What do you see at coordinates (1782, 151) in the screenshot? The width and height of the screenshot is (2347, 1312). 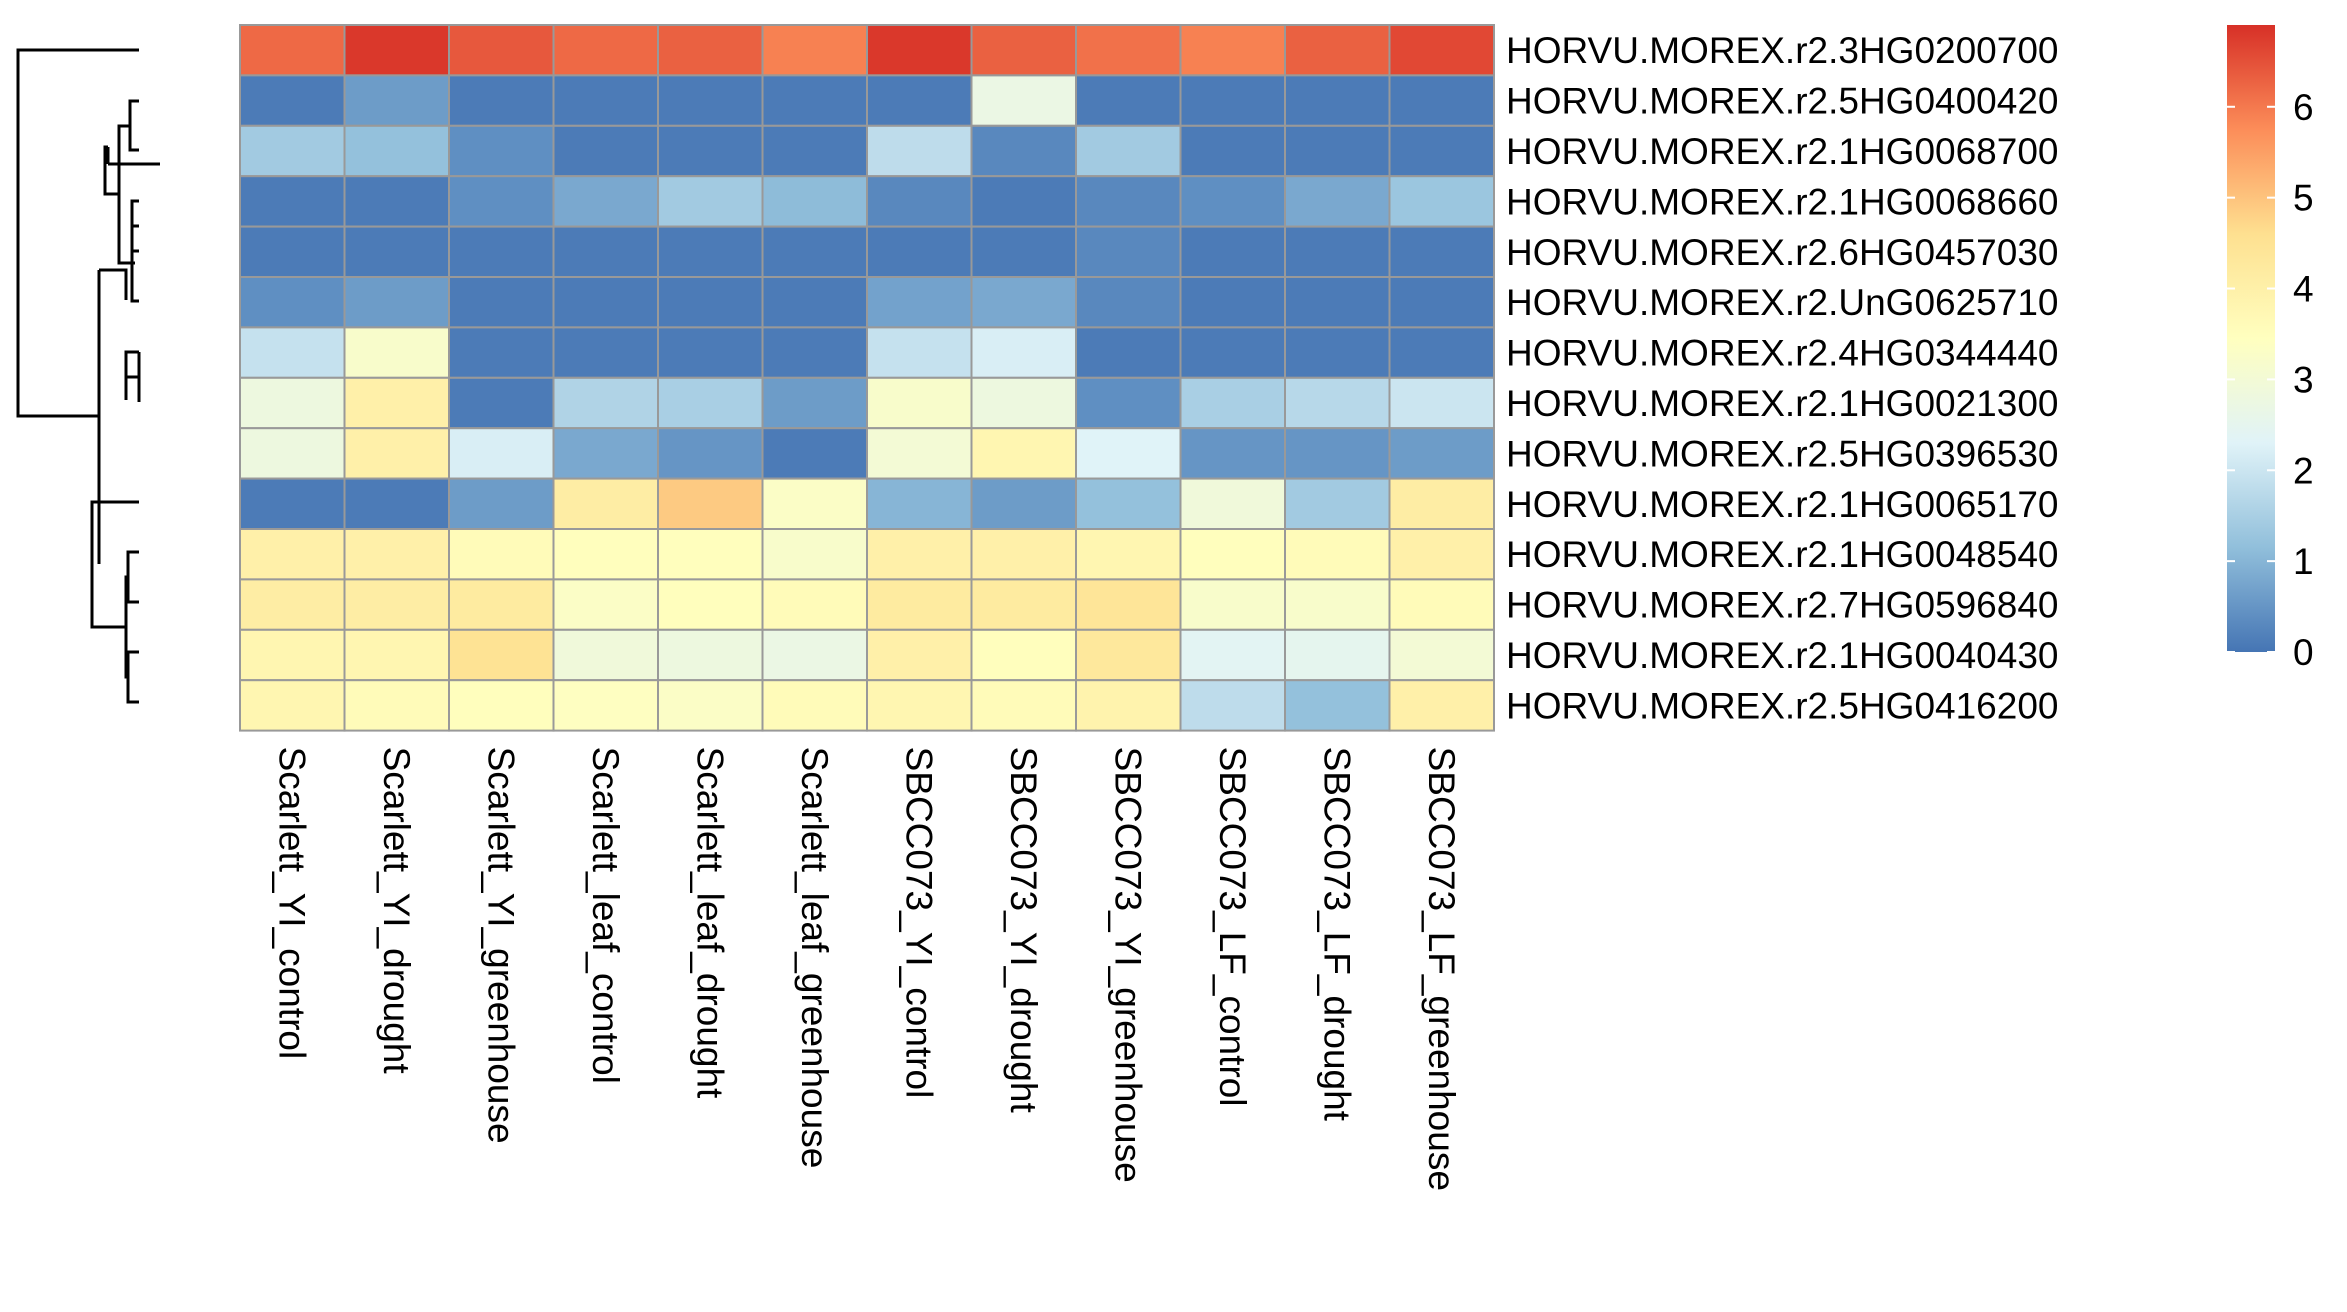 I see `row-label: HORVU.MOREX.r2.1HG0068700` at bounding box center [1782, 151].